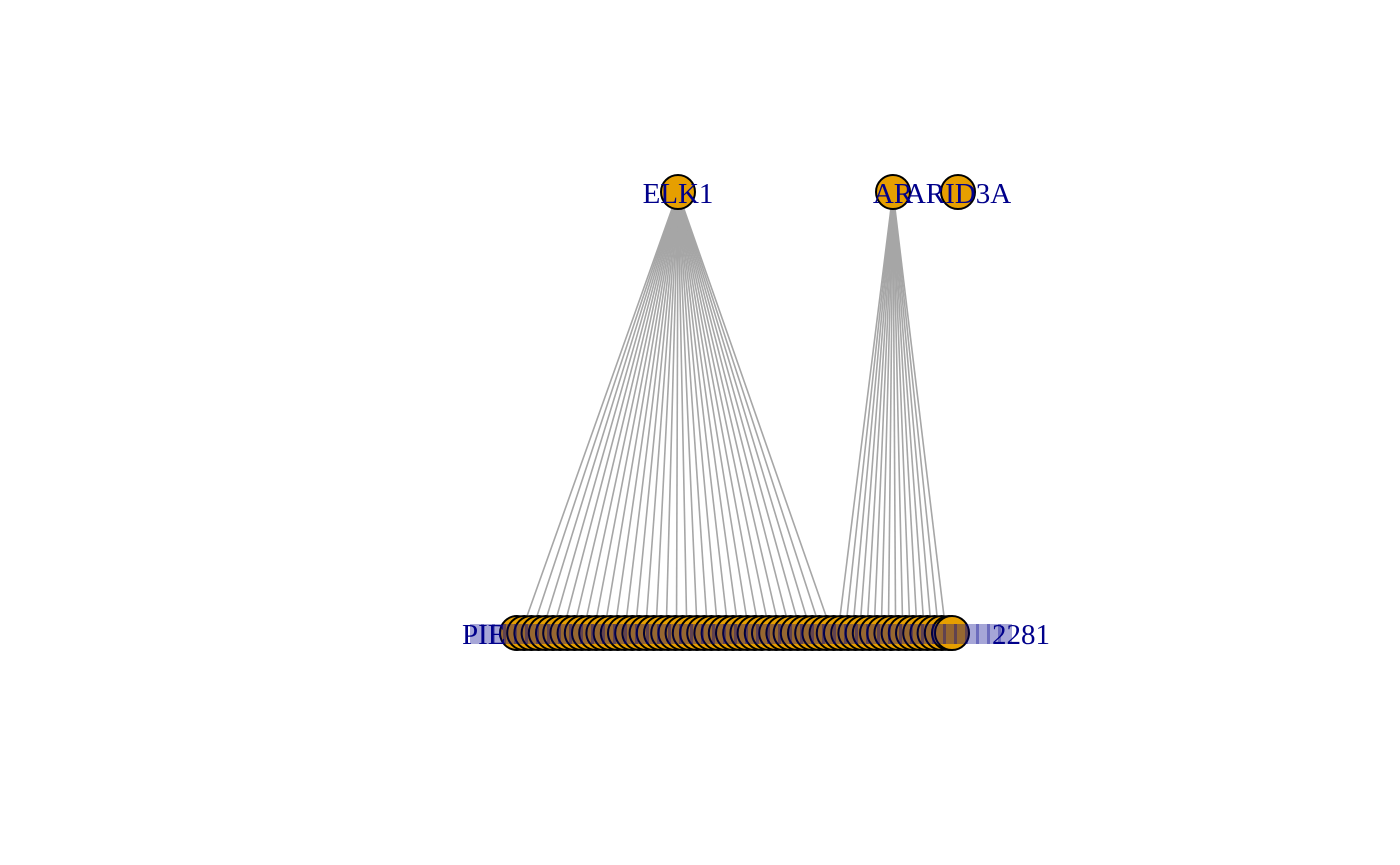 Image resolution: width=1400 pixels, height=865 pixels. I want to click on target-label-layer, so click(741, 634).